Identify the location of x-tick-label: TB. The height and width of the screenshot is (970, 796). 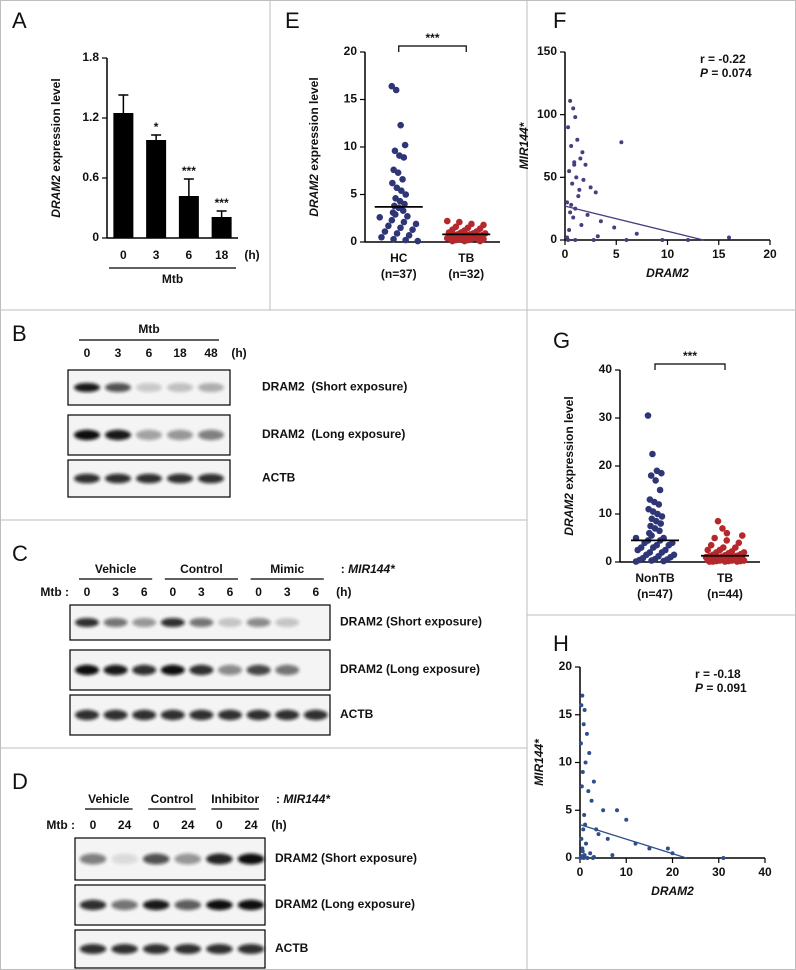
(466, 258).